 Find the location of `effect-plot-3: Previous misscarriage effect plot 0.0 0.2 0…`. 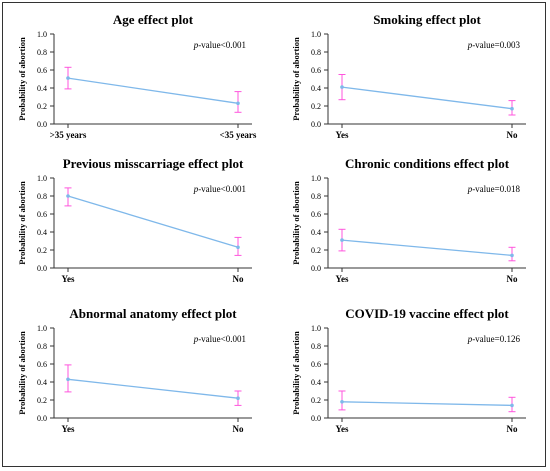

effect-plot-3: Previous misscarriage effect plot 0.0 0.2 0… is located at coordinates (134, 220).